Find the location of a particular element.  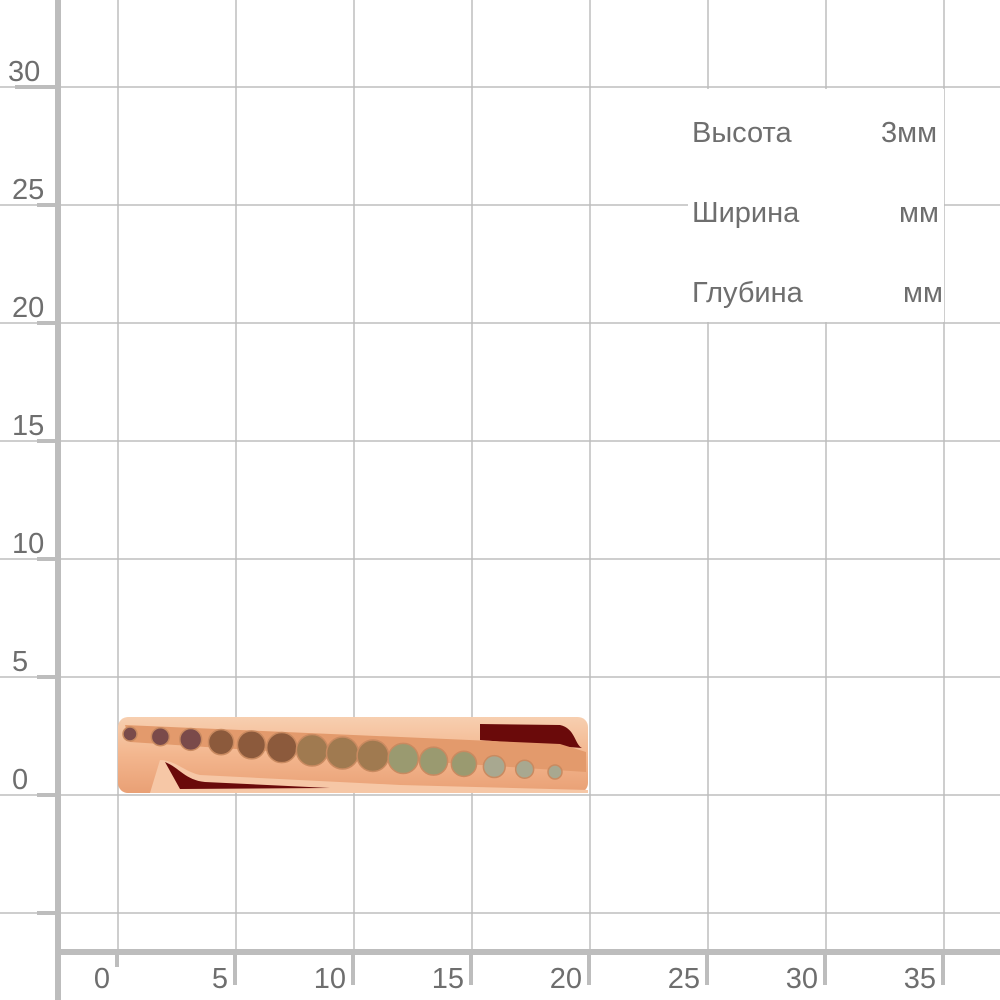

x-tick-label: 30 is located at coordinates (802, 979).